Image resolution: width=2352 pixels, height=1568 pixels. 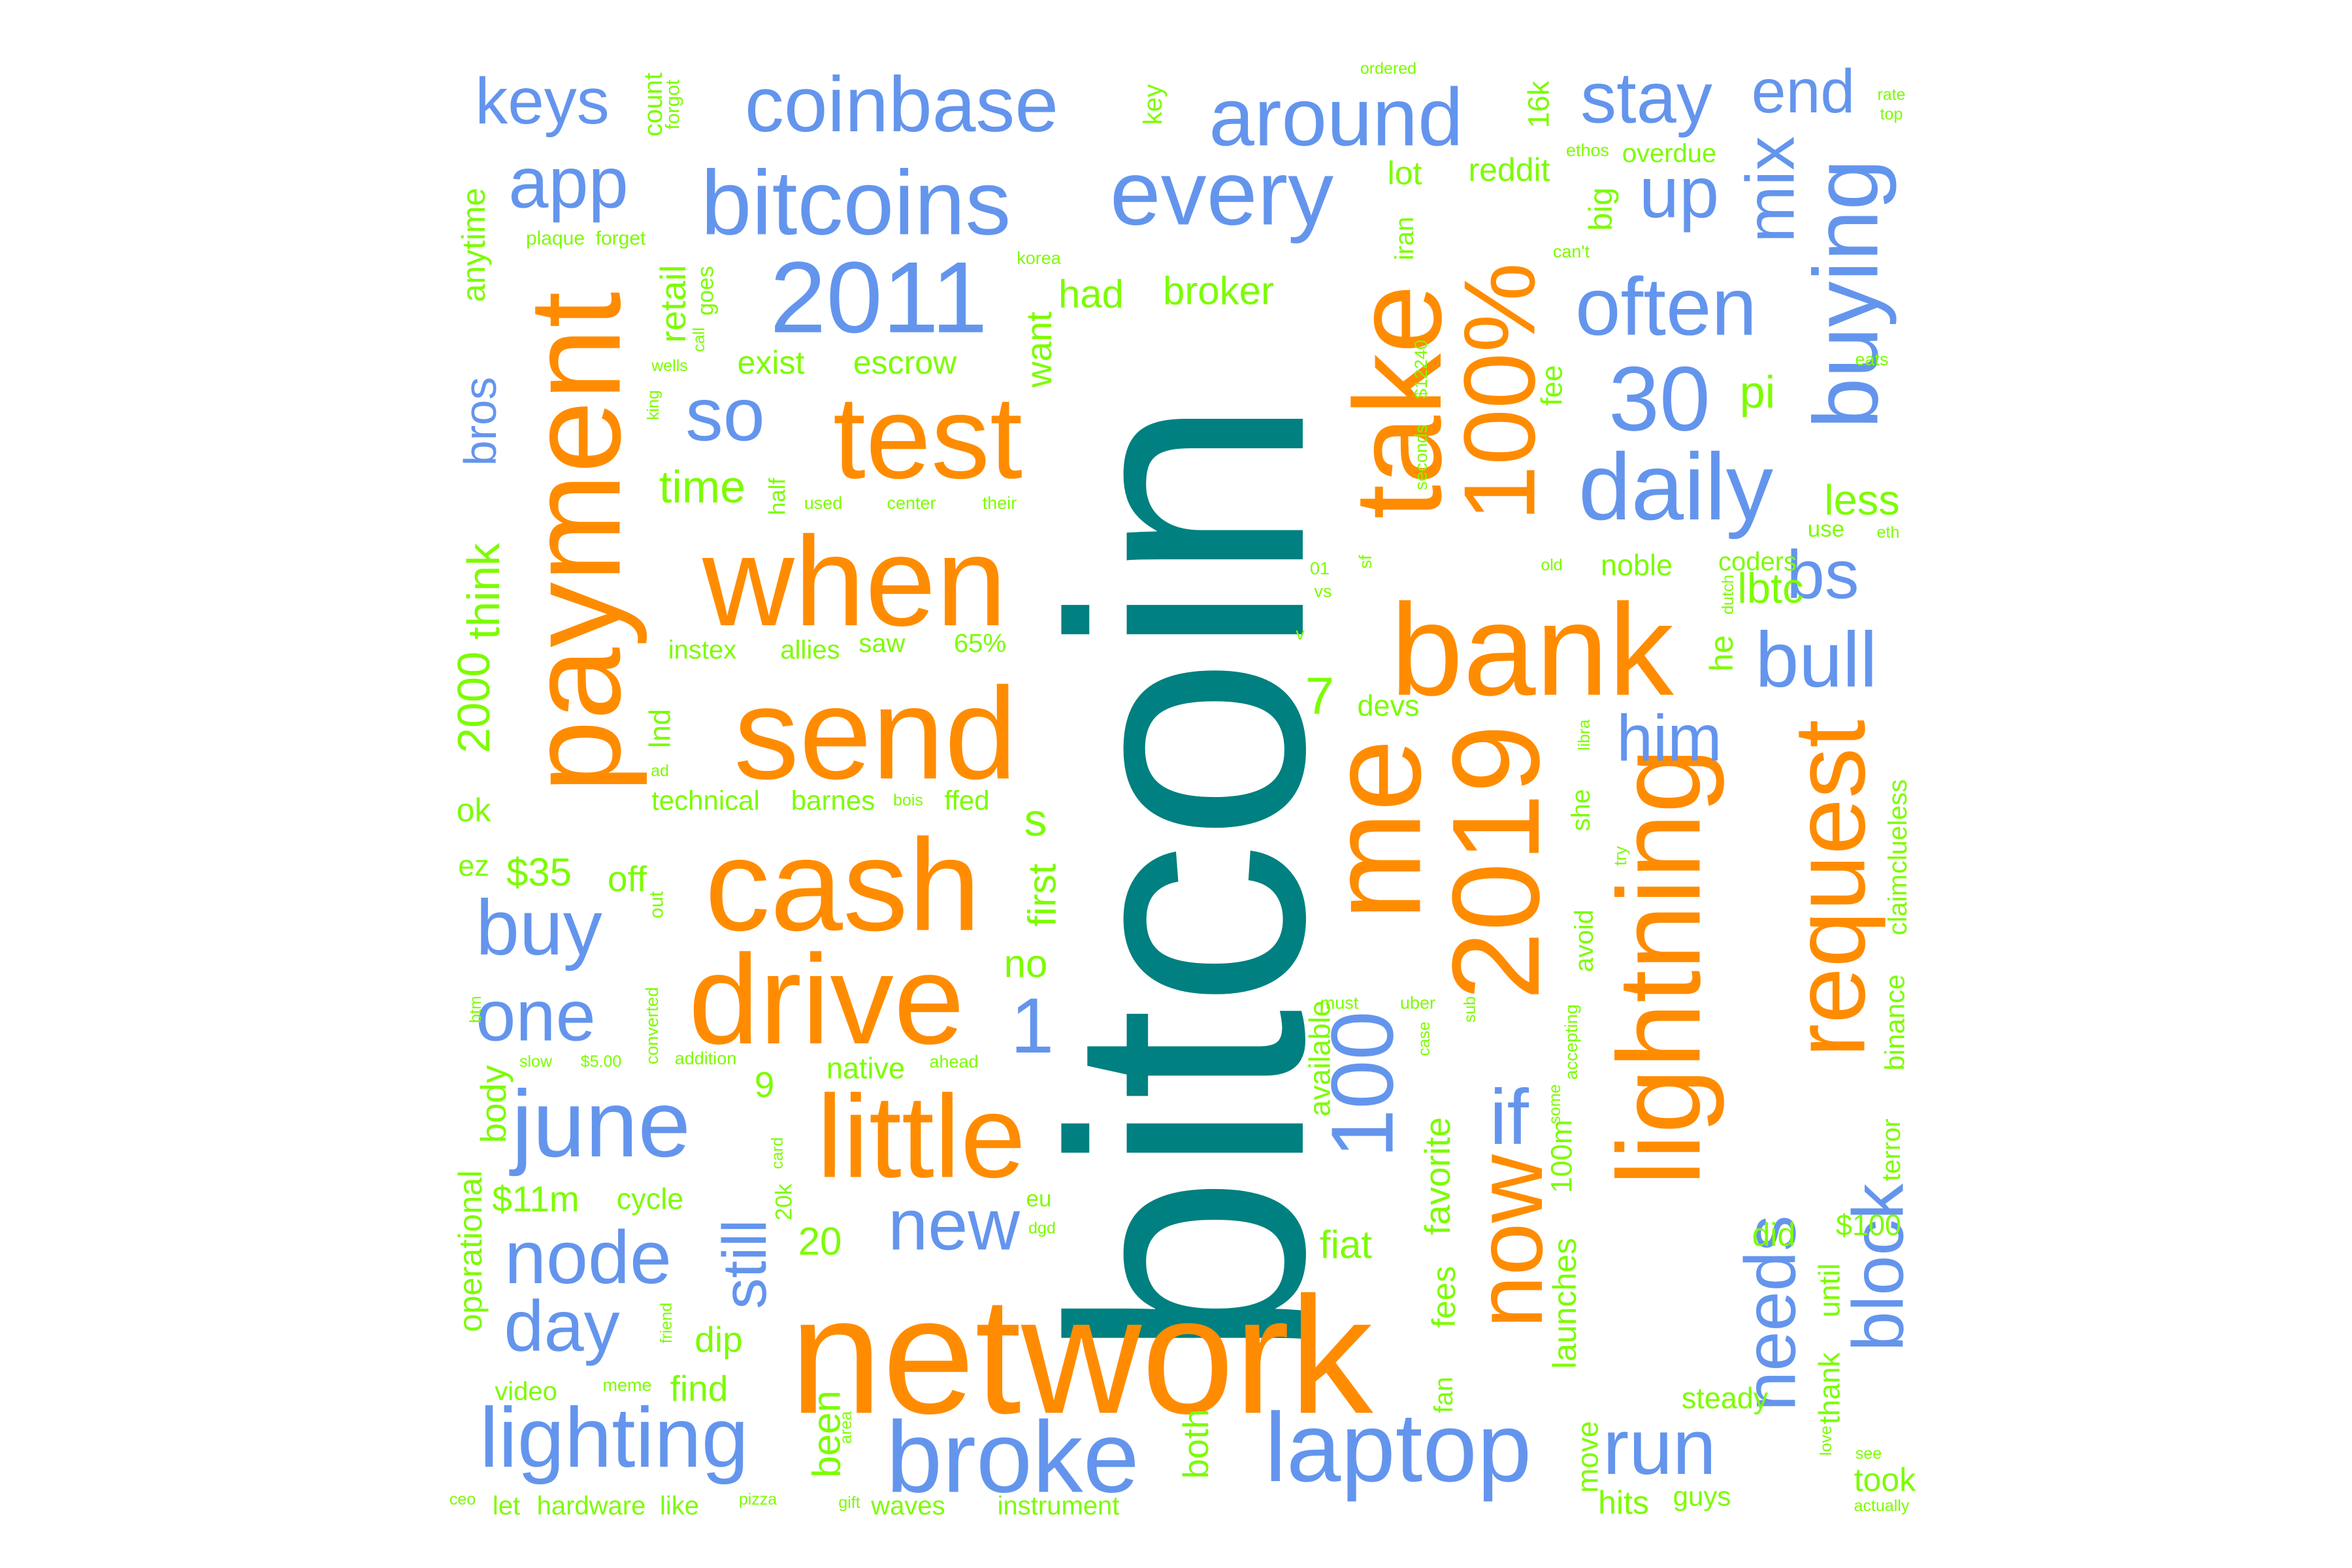 I want to click on word-fiat: fiat, so click(x=1346, y=1245).